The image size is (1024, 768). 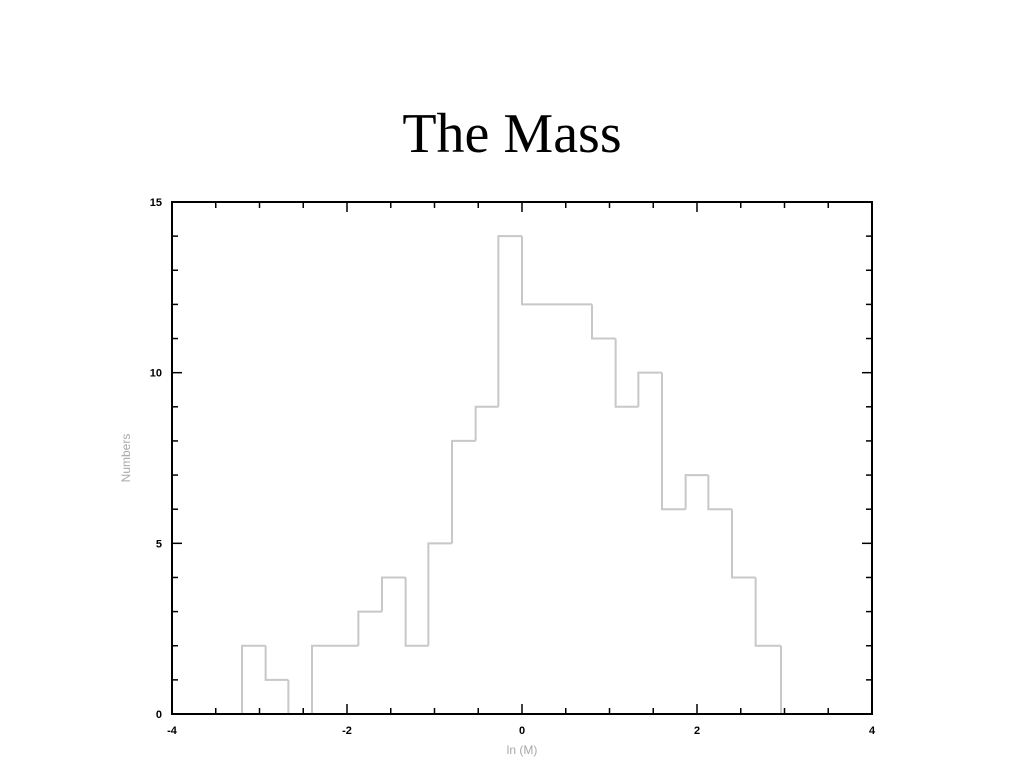 I want to click on x-axis-label: ln (M), so click(x=522, y=750).